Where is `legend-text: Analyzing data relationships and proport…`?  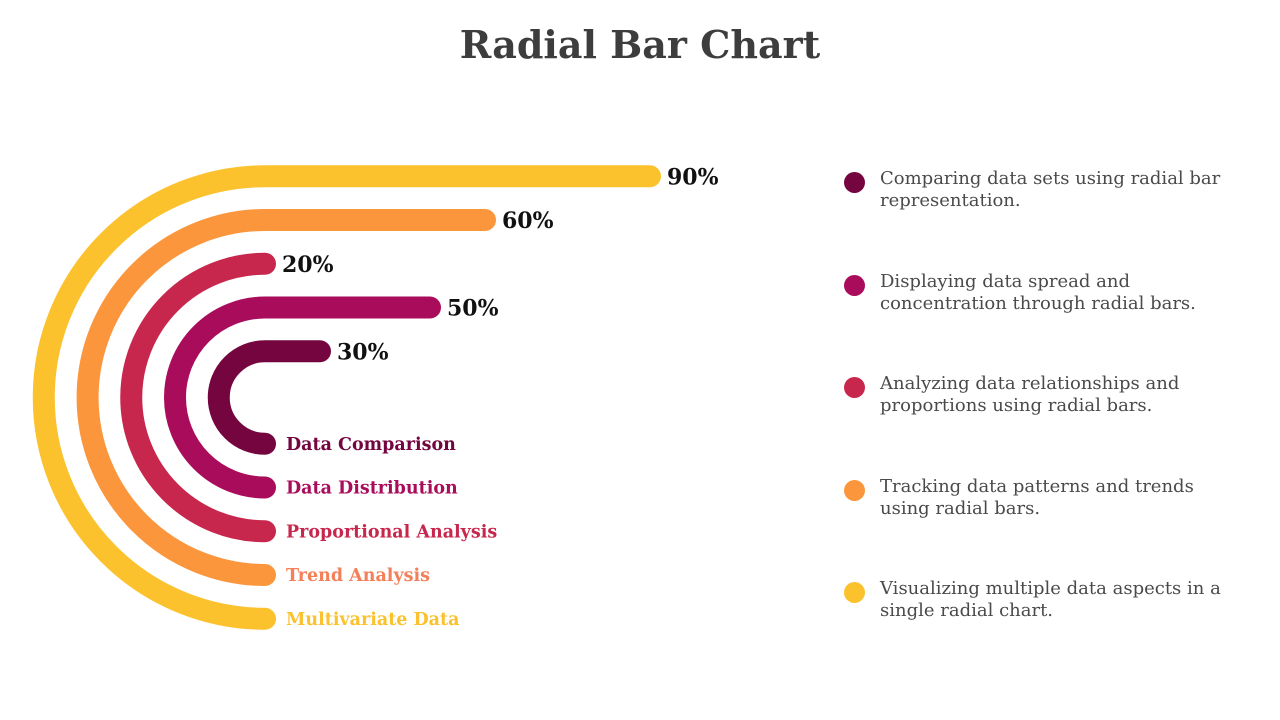
legend-text: Analyzing data relationships and proport… is located at coordinates (1030, 394).